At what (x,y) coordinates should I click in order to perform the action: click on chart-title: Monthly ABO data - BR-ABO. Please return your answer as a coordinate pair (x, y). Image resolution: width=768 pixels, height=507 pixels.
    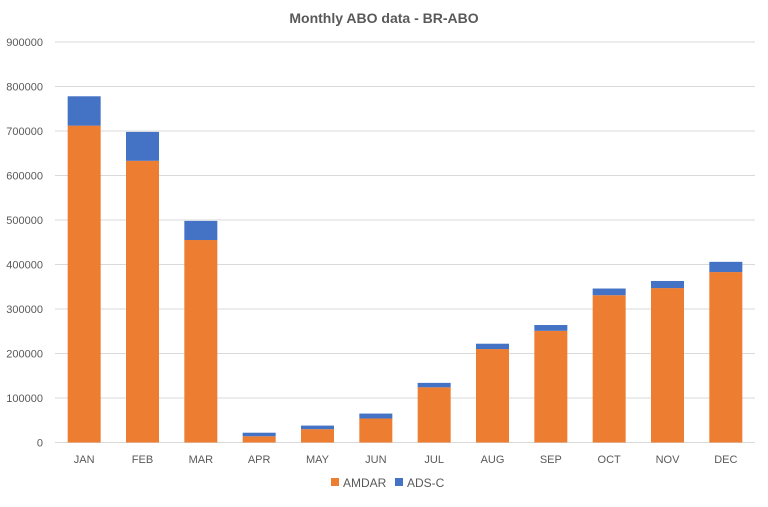
    Looking at the image, I should click on (383, 18).